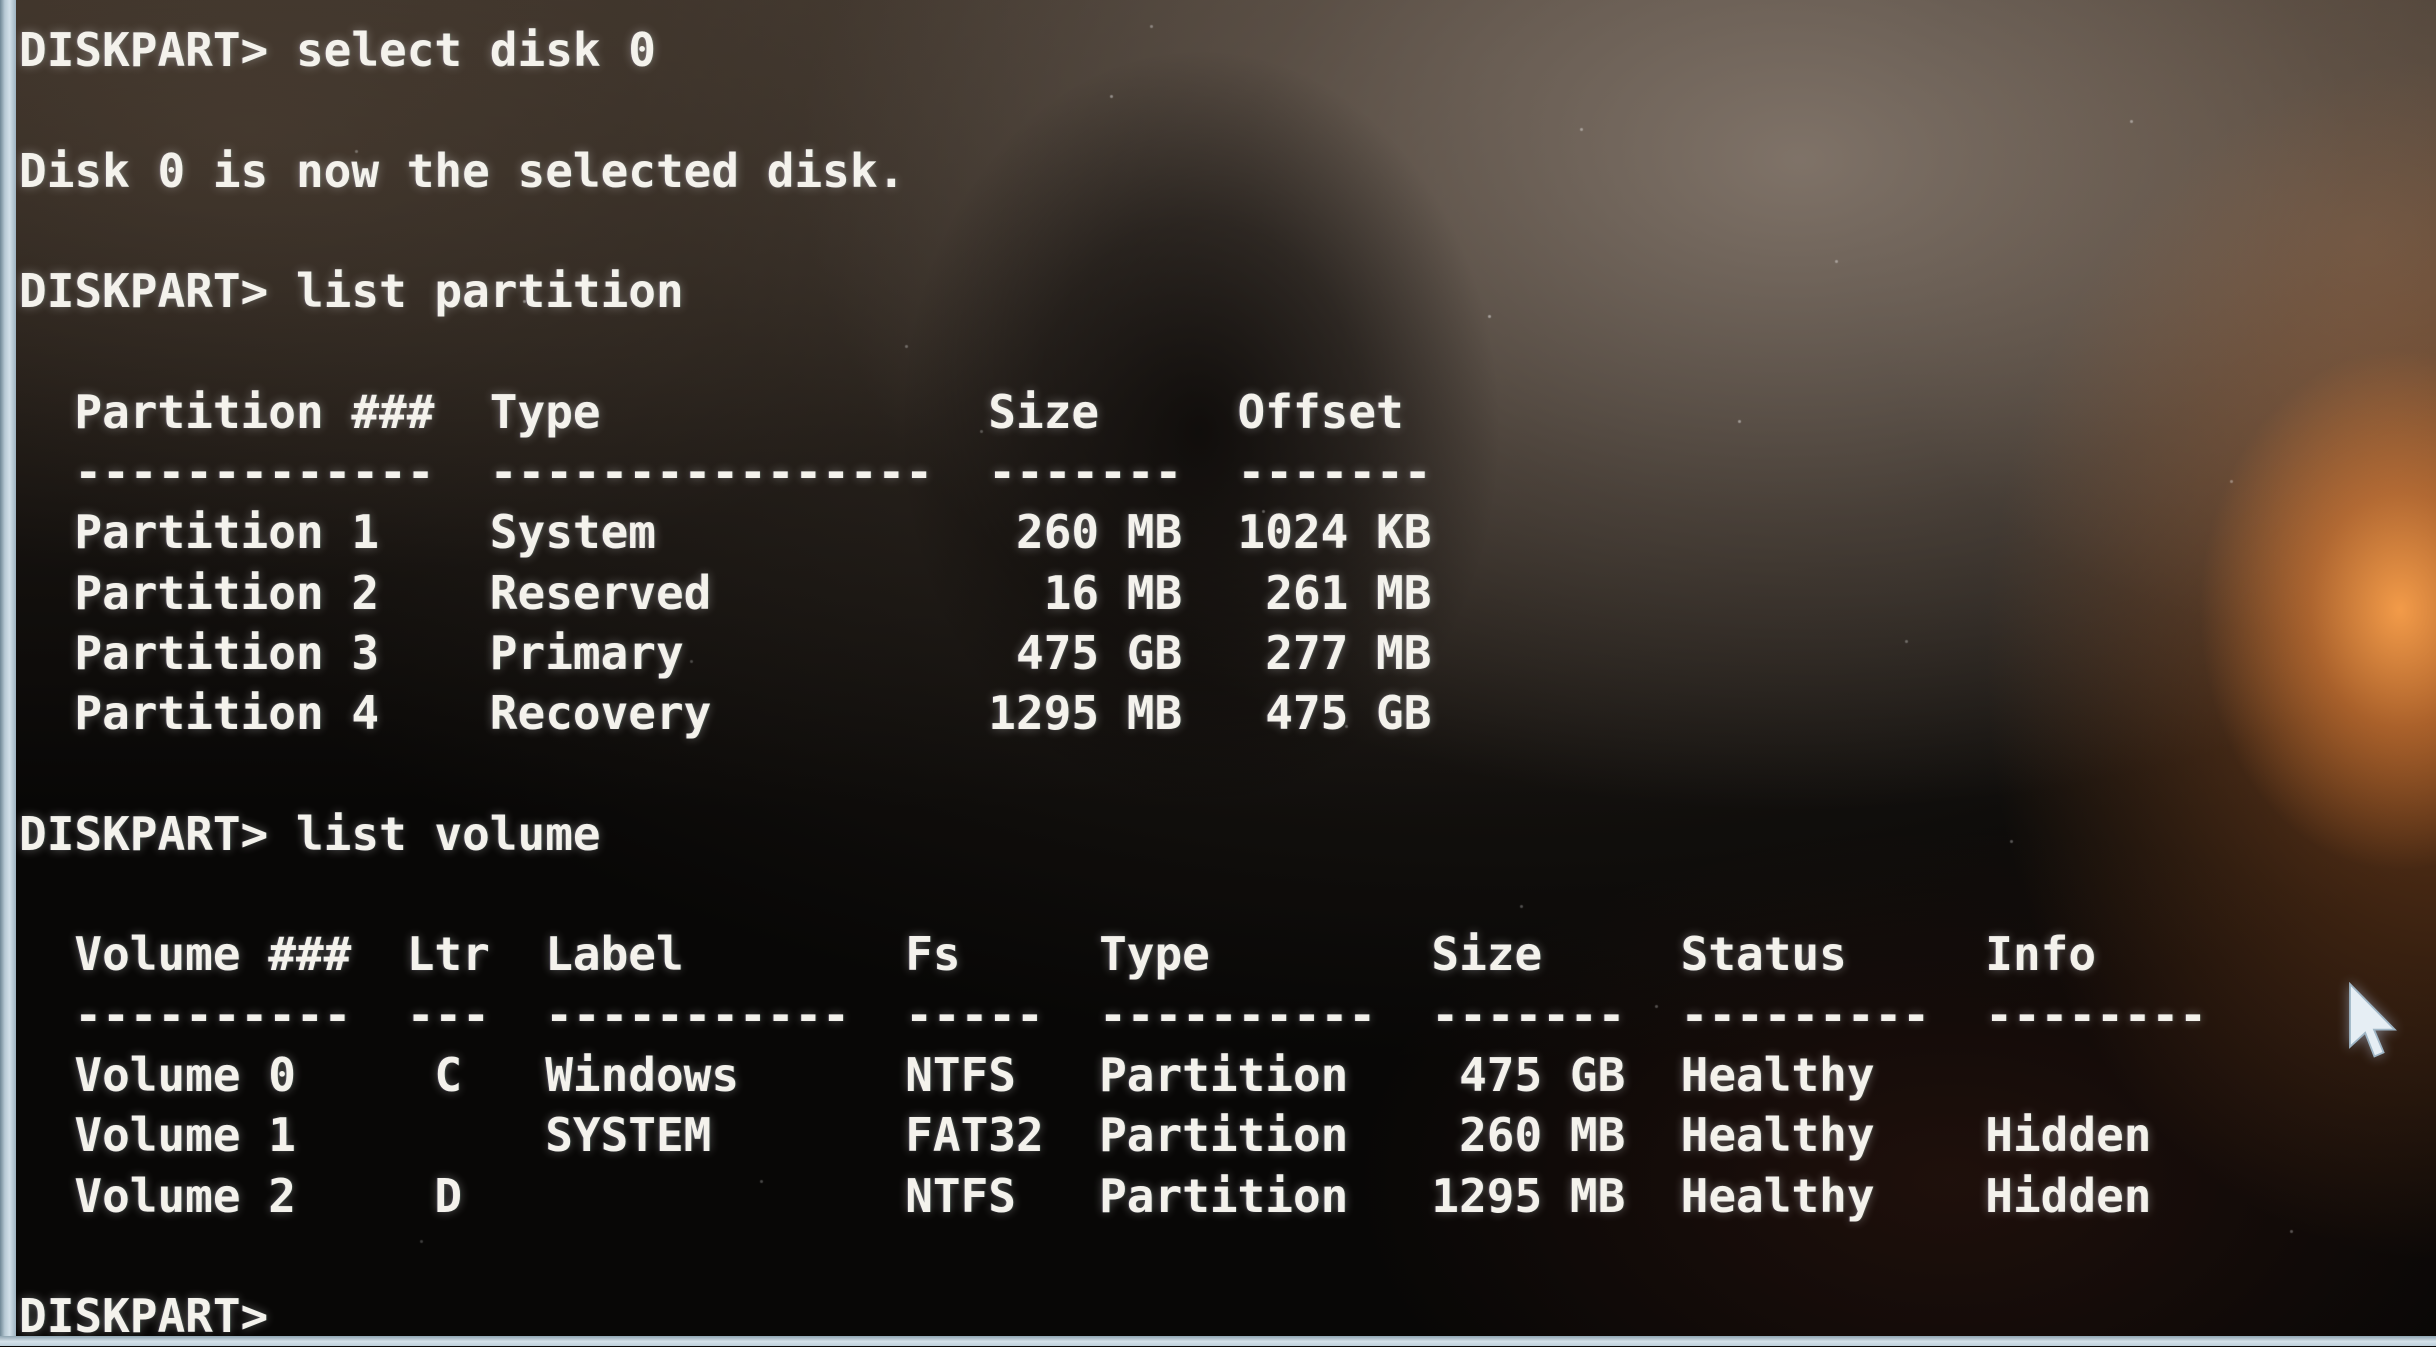 The height and width of the screenshot is (1347, 2436). What do you see at coordinates (725, 652) in the screenshot?
I see `partition-table-row: Partition 3 Primary 475 GB 277 MB` at bounding box center [725, 652].